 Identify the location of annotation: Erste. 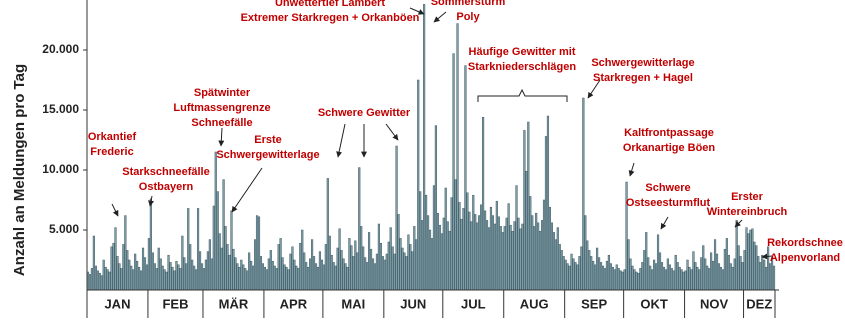
(268, 140).